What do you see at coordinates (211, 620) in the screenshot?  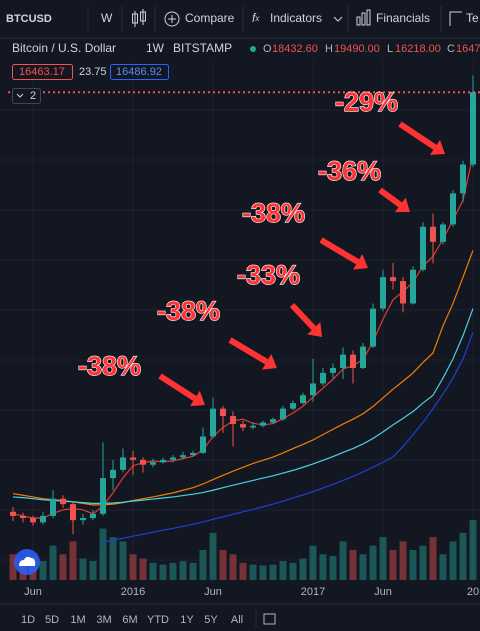 I see `range-button: 5Y` at bounding box center [211, 620].